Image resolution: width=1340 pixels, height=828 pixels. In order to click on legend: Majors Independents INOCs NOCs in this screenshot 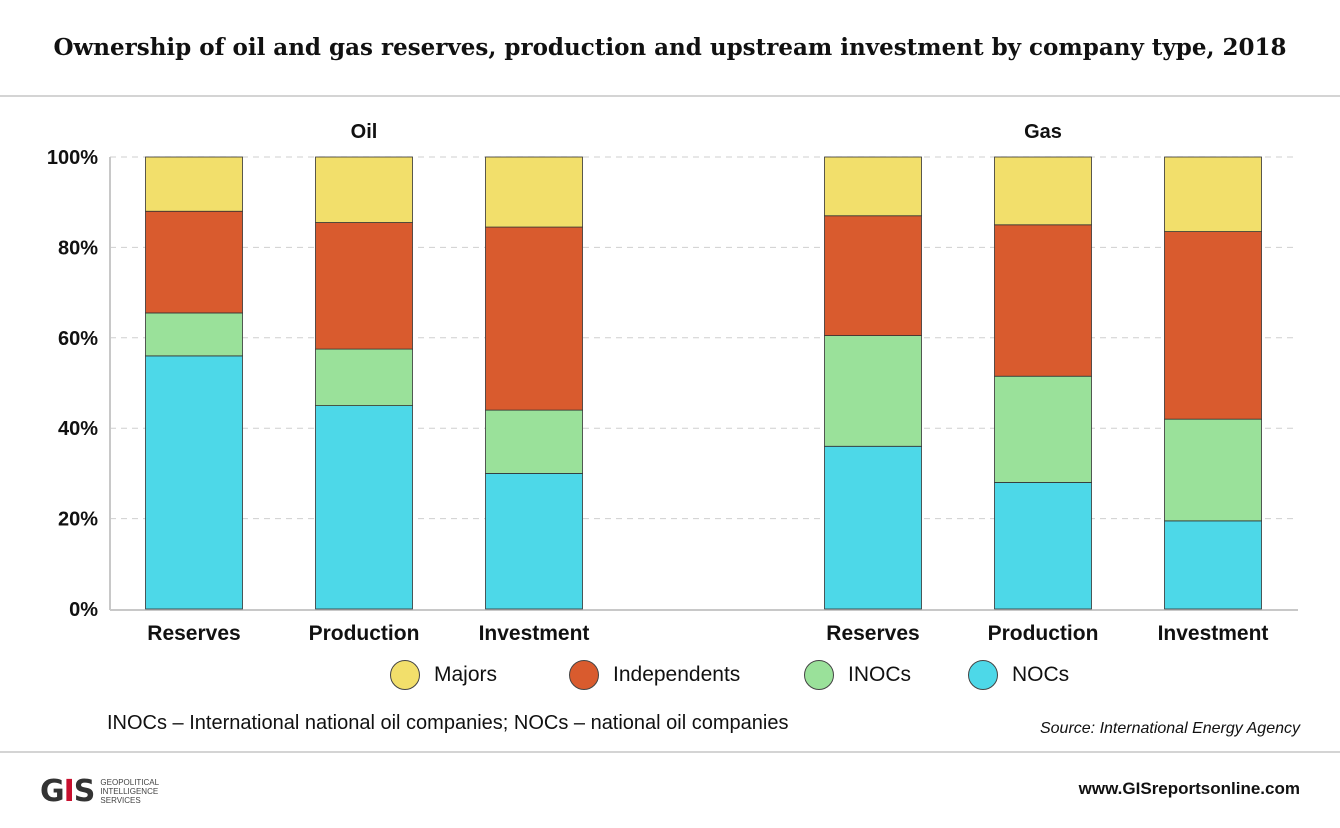, I will do `click(670, 678)`.